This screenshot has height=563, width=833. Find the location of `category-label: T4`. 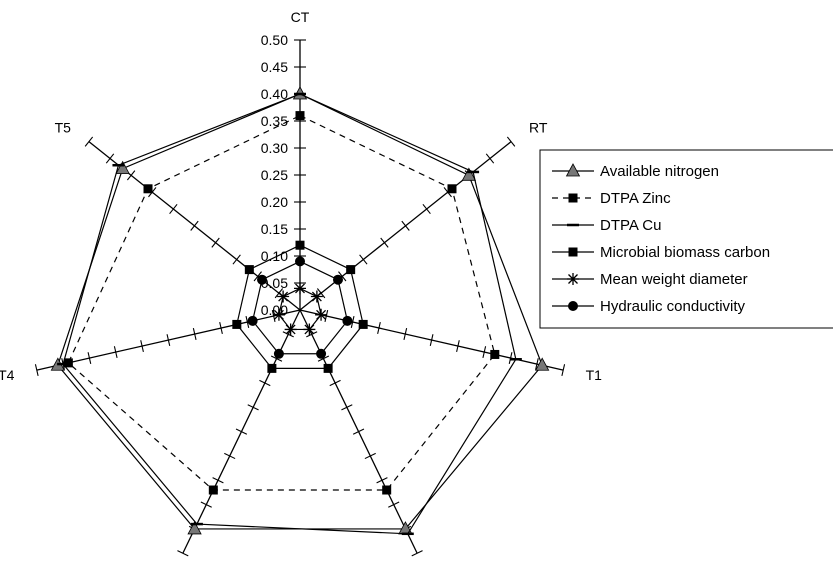

category-label: T4 is located at coordinates (7, 375).